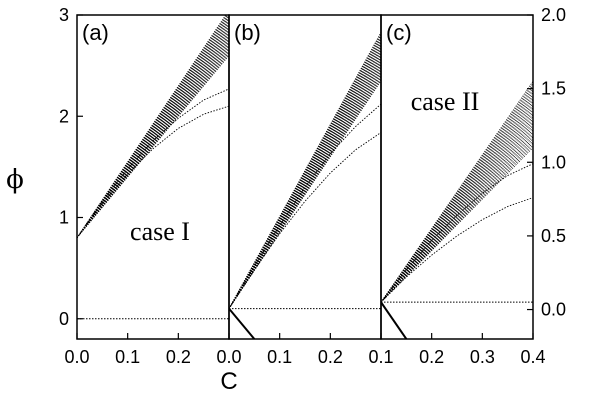 The image size is (606, 398). What do you see at coordinates (64, 319) in the screenshot?
I see `y-tick-label: 0` at bounding box center [64, 319].